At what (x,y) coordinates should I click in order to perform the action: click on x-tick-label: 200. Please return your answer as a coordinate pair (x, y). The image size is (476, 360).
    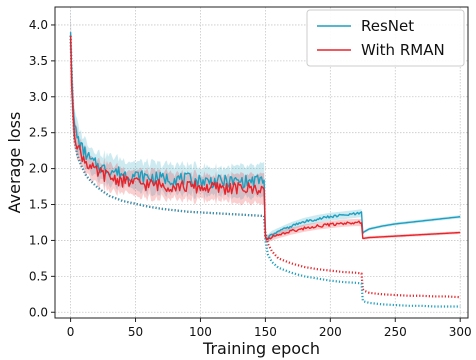
    Looking at the image, I should click on (330, 332).